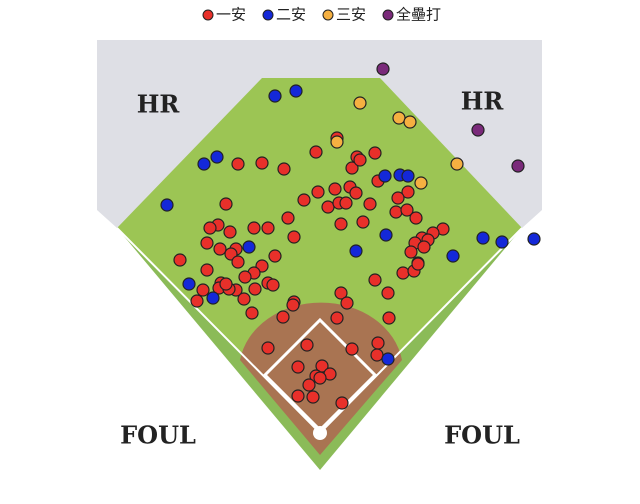  What do you see at coordinates (320, 433) in the screenshot?
I see `home-plate` at bounding box center [320, 433].